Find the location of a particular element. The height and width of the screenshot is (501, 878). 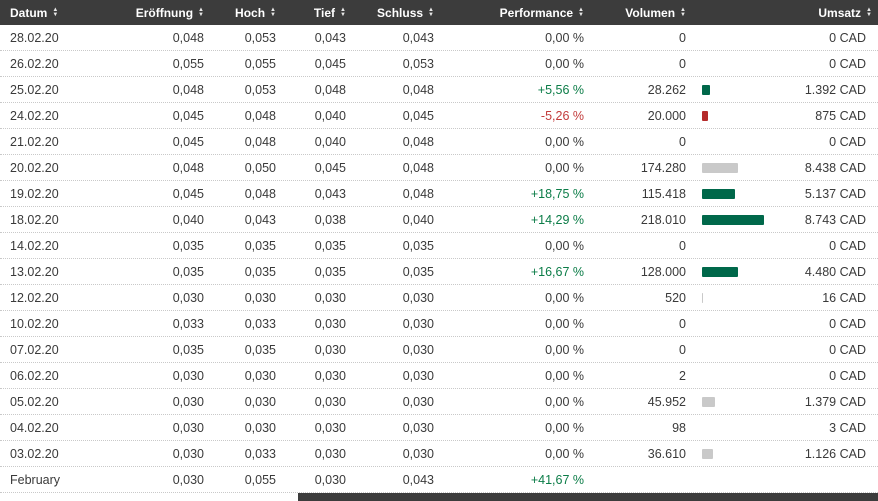

turnover-cell: 1.379 CAD is located at coordinates (835, 401).